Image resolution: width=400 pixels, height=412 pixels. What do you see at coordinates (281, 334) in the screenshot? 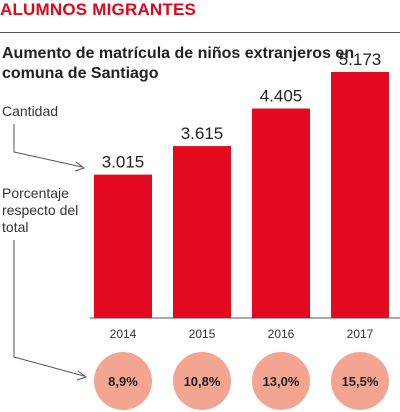
I see `tick-label-2016: 2016` at bounding box center [281, 334].